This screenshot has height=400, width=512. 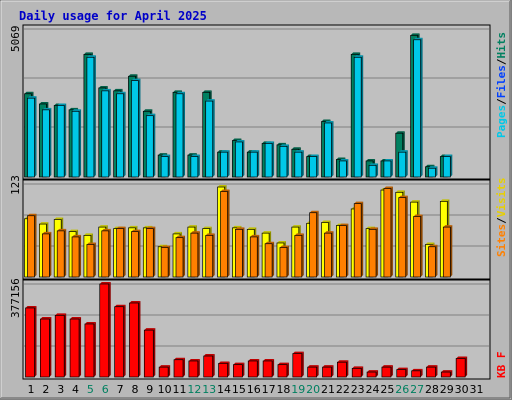 I want to click on side-legend-part: Hits, so click(x=501, y=45).